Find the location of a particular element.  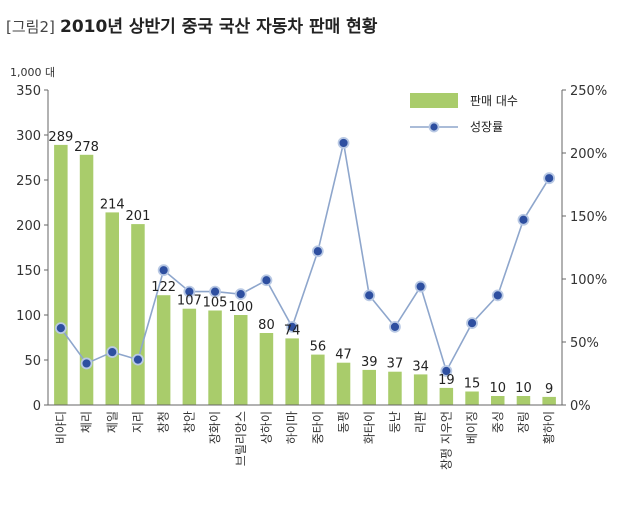

left-axis: 0 50 100 150 200 250 300 350 is located at coordinates (32, 249).